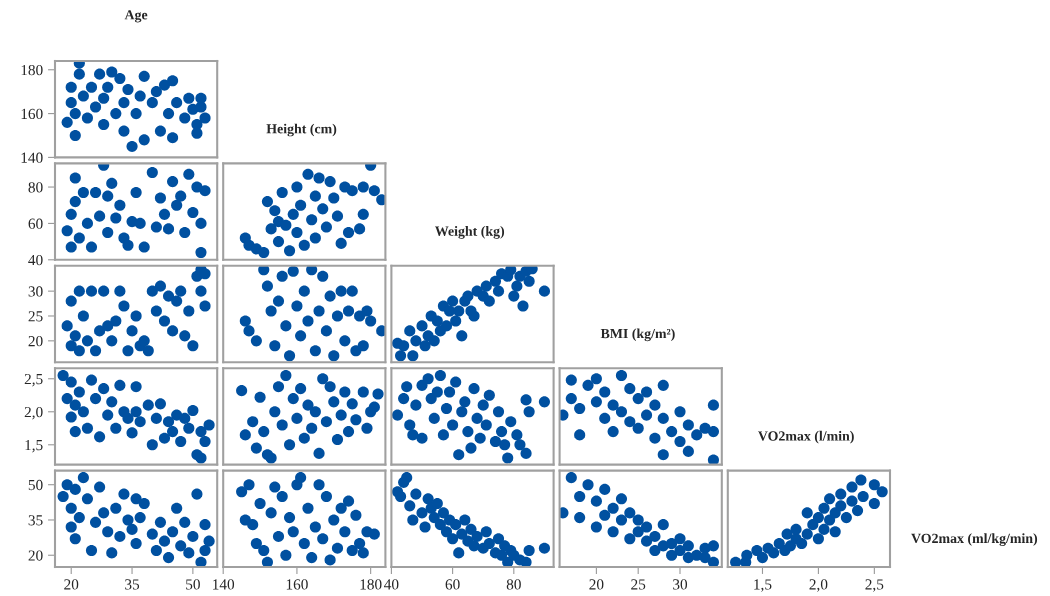 This screenshot has width=1050, height=596. Describe the element at coordinates (297, 584) in the screenshot. I see `x-tick-label: 160` at that location.